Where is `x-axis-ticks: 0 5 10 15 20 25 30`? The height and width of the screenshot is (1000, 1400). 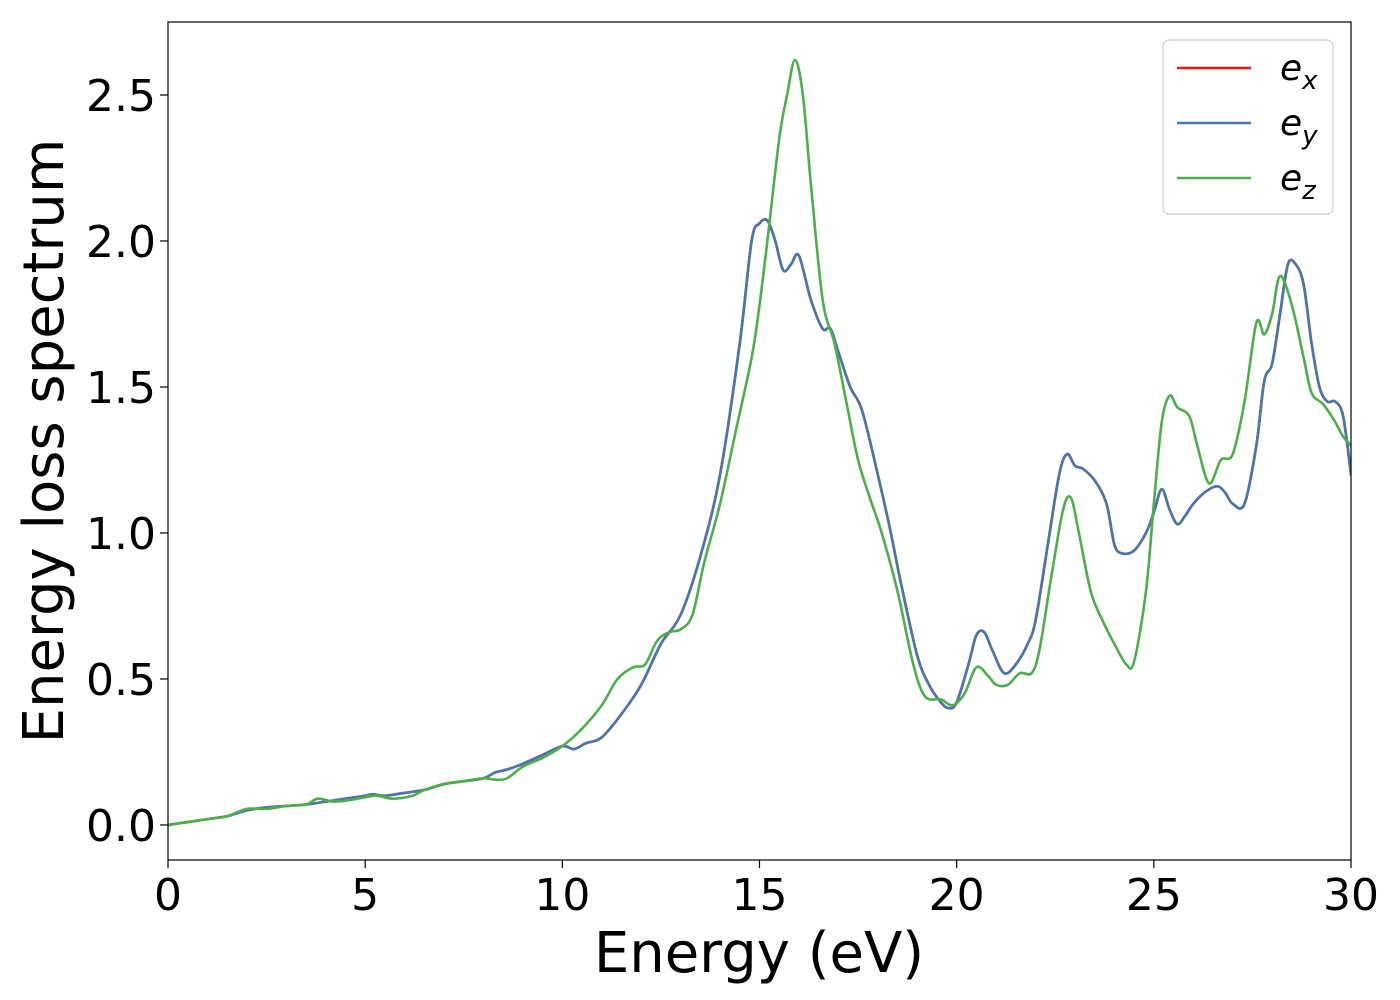 x-axis-ticks: 0 5 10 15 20 25 30 is located at coordinates (766, 890).